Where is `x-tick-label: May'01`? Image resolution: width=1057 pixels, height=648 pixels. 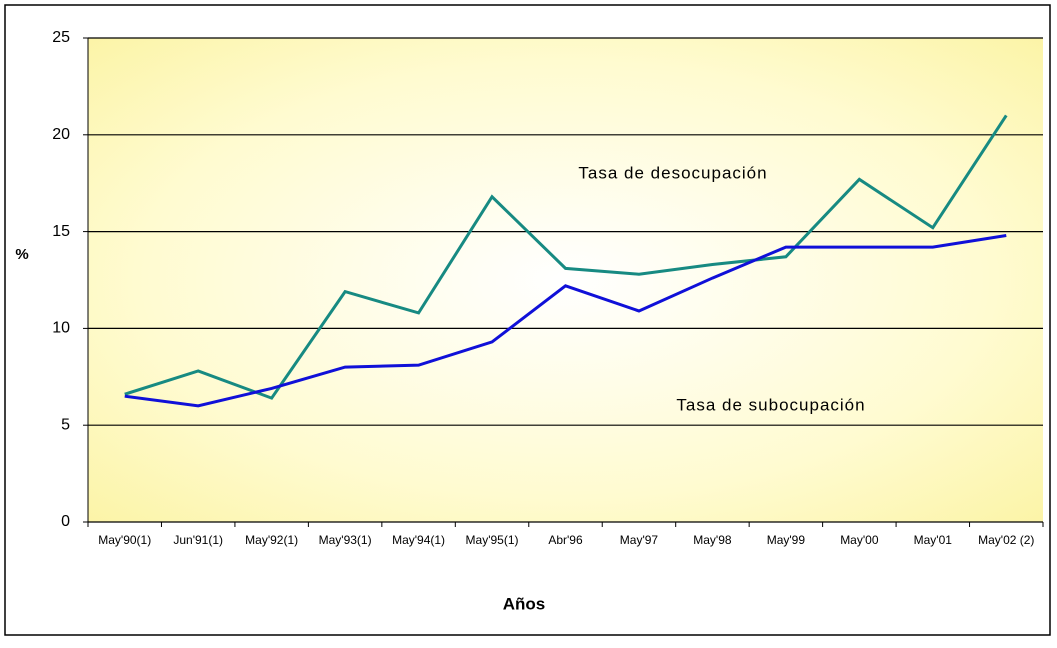 x-tick-label: May'01 is located at coordinates (933, 540).